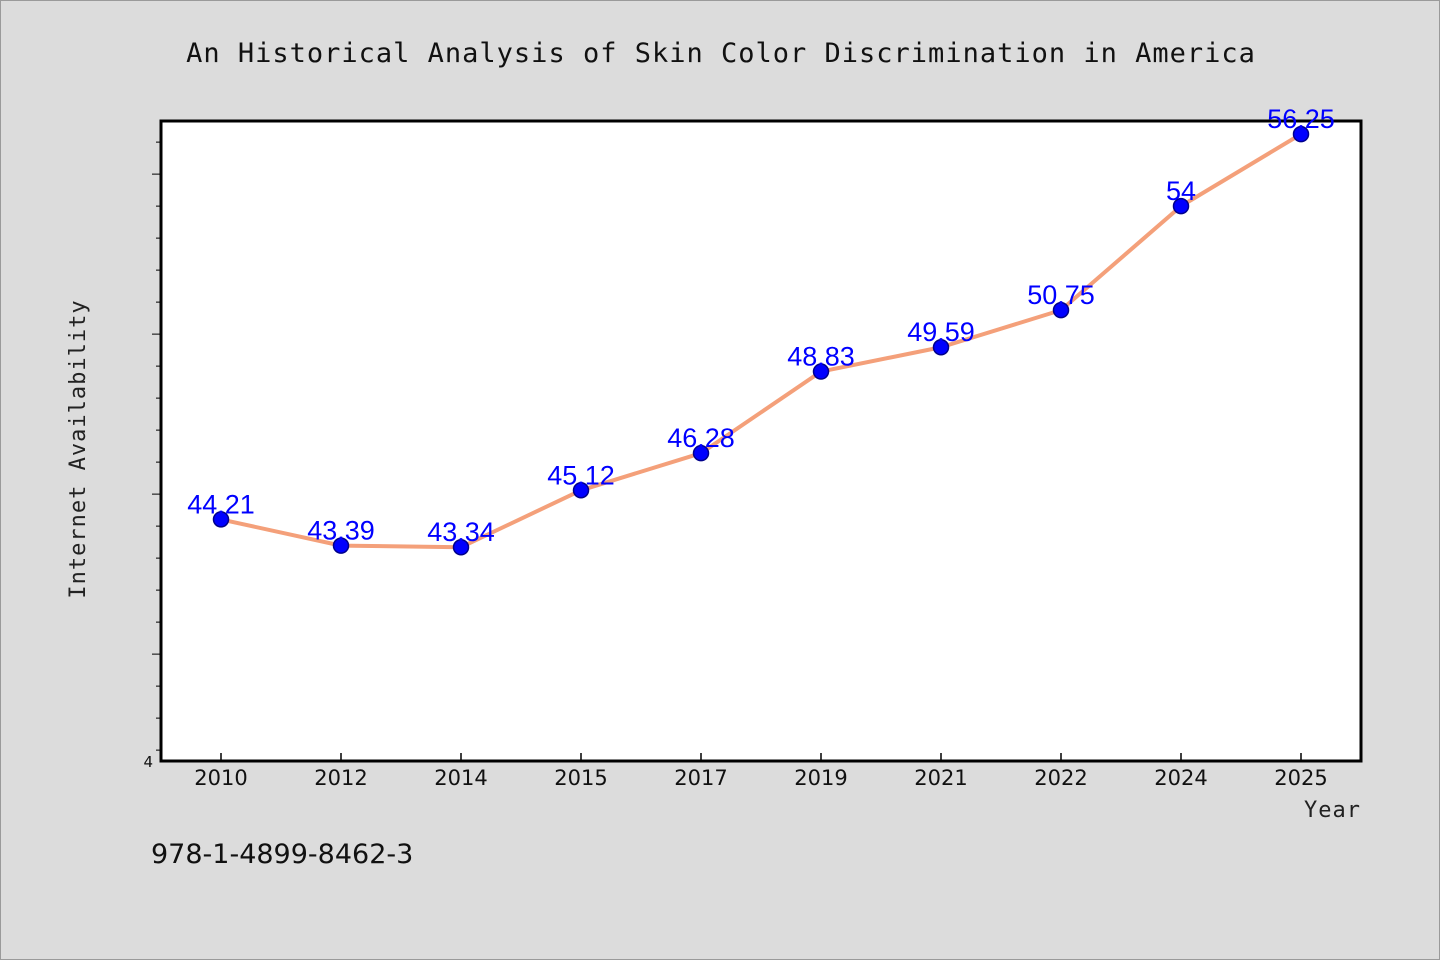 This screenshot has height=960, width=1440. I want to click on data-label: 43.34, so click(461, 532).